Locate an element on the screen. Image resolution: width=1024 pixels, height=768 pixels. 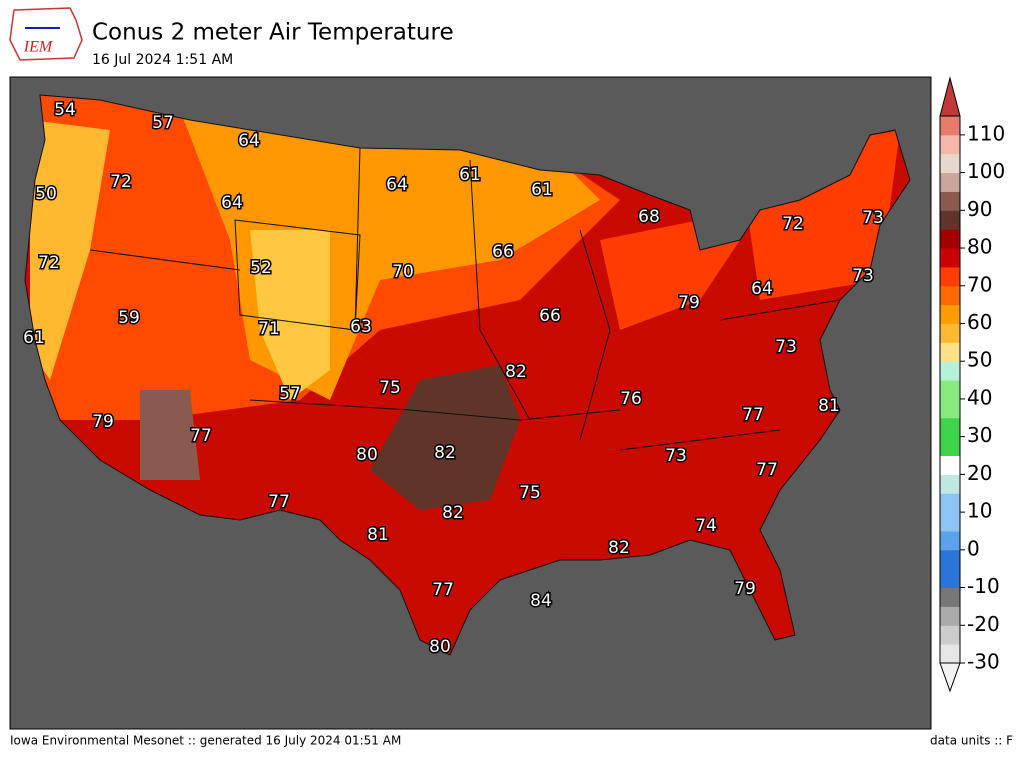
colorbar-tick-label: 0 is located at coordinates (973, 548).